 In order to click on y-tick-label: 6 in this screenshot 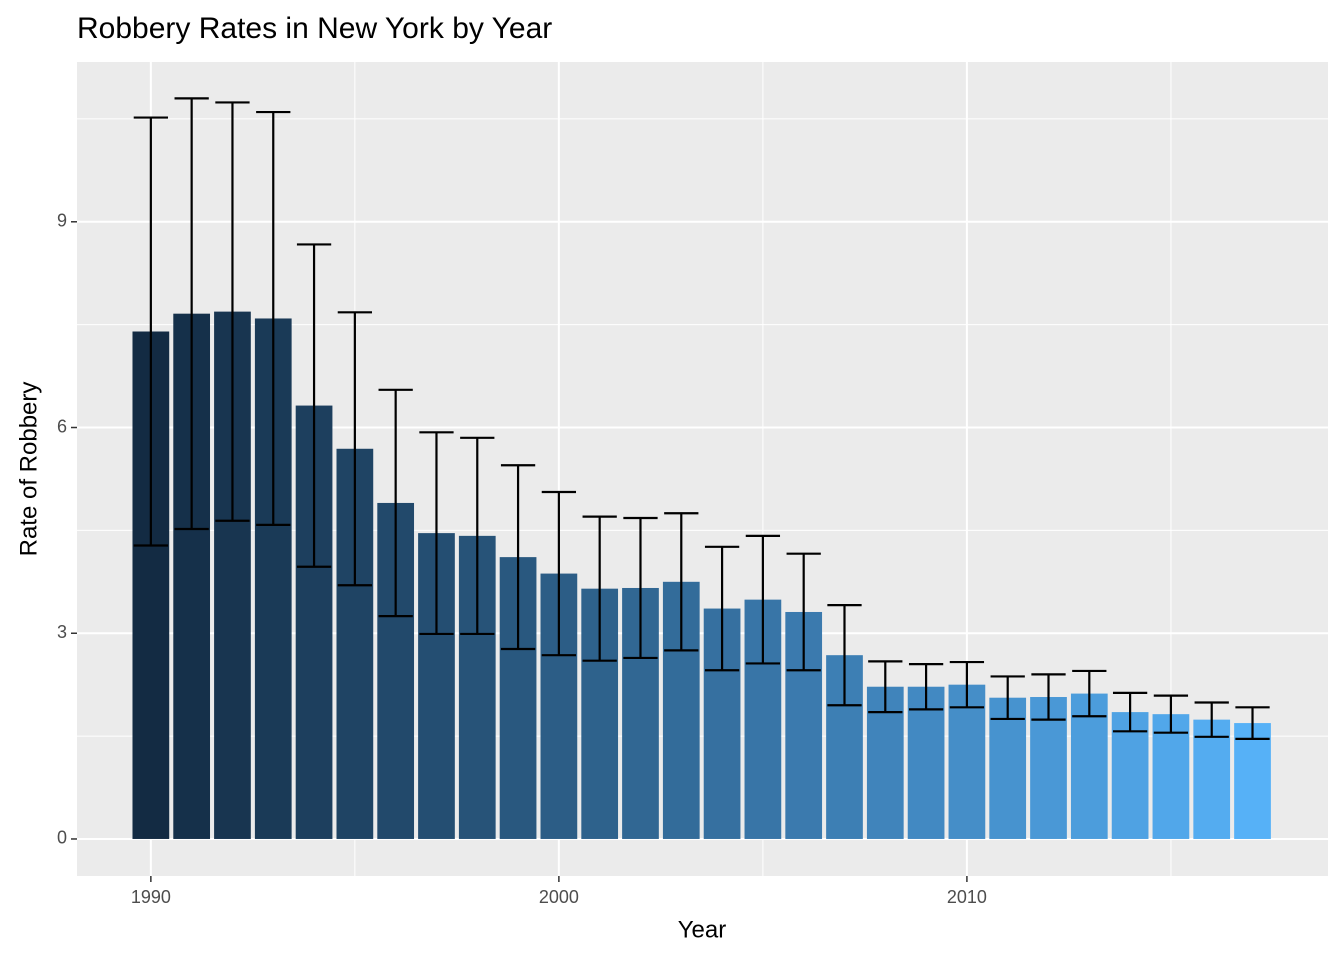, I will do `click(62, 426)`.